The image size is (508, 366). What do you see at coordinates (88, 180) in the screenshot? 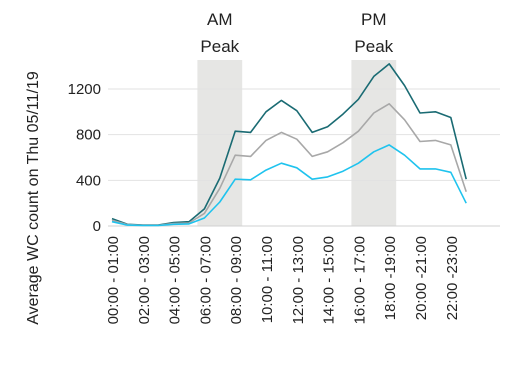
I see `y-tick-label: 400` at bounding box center [88, 180].